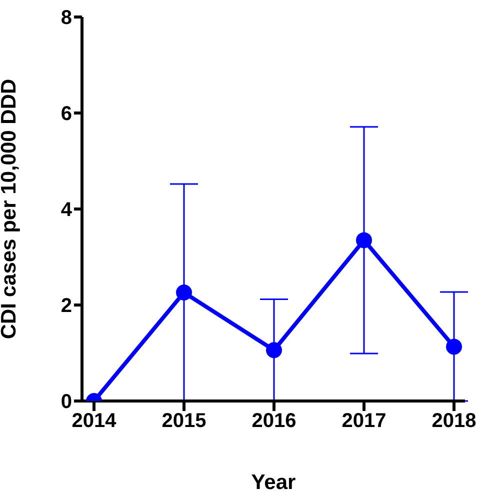 The width and height of the screenshot is (477, 493). I want to click on x-tick-label: 2018, so click(454, 421).